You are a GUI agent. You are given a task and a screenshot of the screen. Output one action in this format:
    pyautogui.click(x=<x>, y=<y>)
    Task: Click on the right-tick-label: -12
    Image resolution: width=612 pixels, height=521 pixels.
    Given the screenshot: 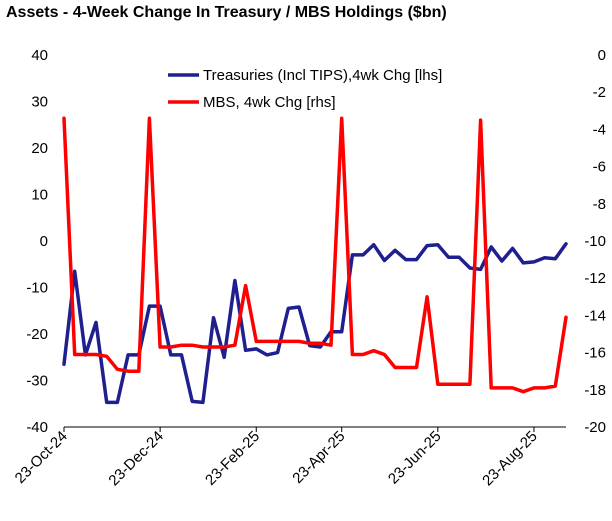 What is the action you would take?
    pyautogui.click(x=595, y=278)
    